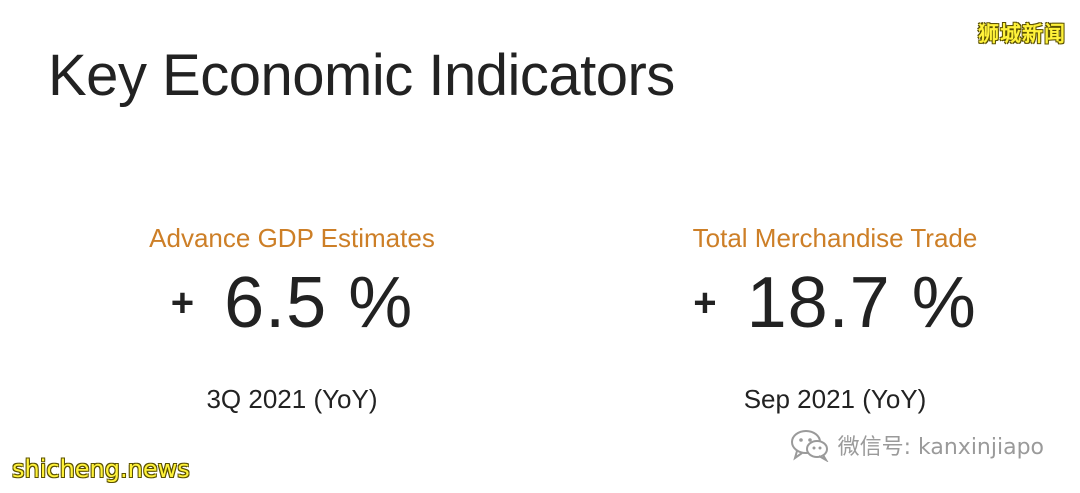 This screenshot has width=1080, height=493. I want to click on gdp-sign: +, so click(182, 303).